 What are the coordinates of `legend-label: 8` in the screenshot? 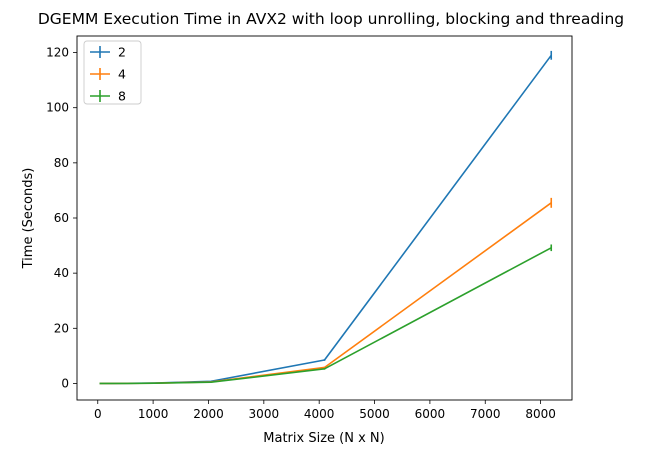 It's located at (122, 96).